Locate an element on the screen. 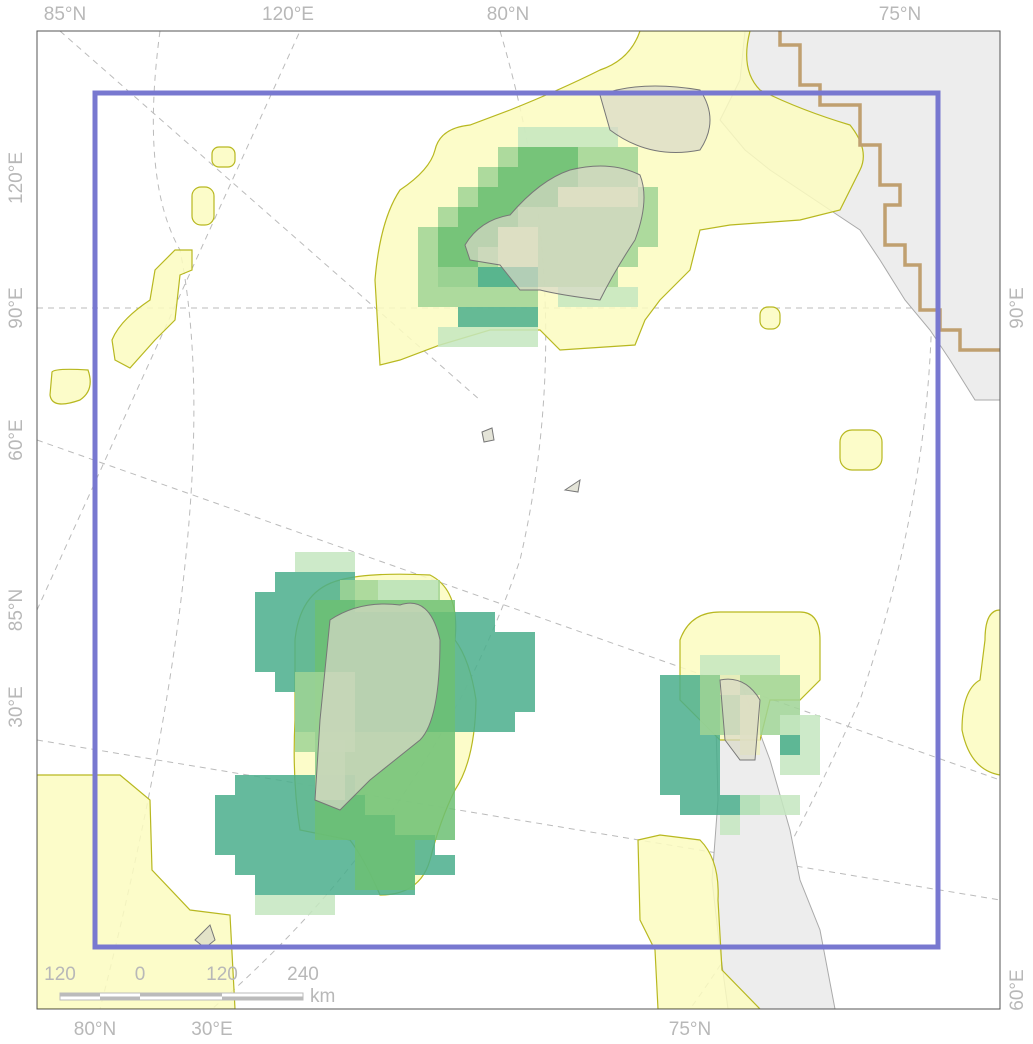  scale-label: 0 is located at coordinates (140, 974).